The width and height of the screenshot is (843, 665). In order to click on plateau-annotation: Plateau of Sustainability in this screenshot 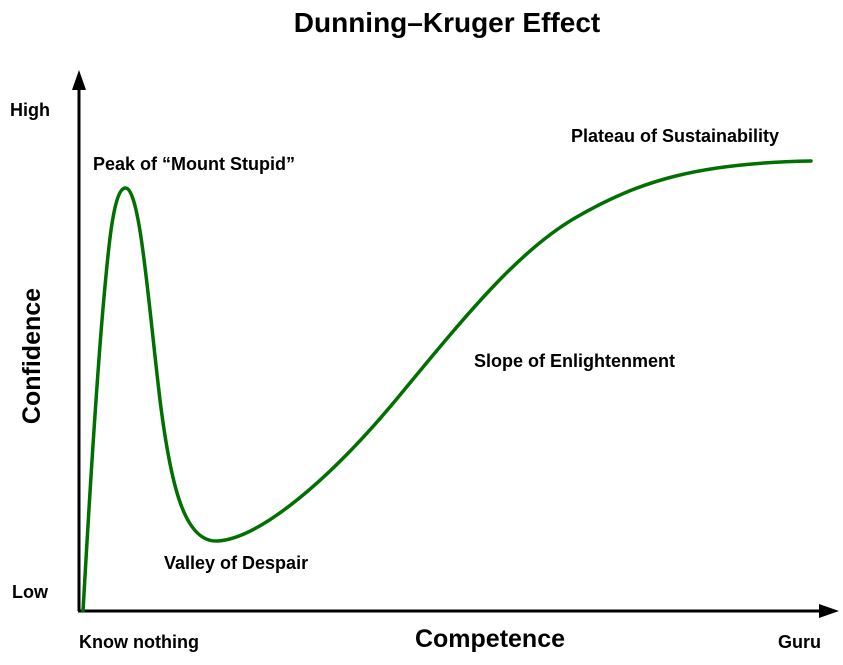, I will do `click(675, 136)`.